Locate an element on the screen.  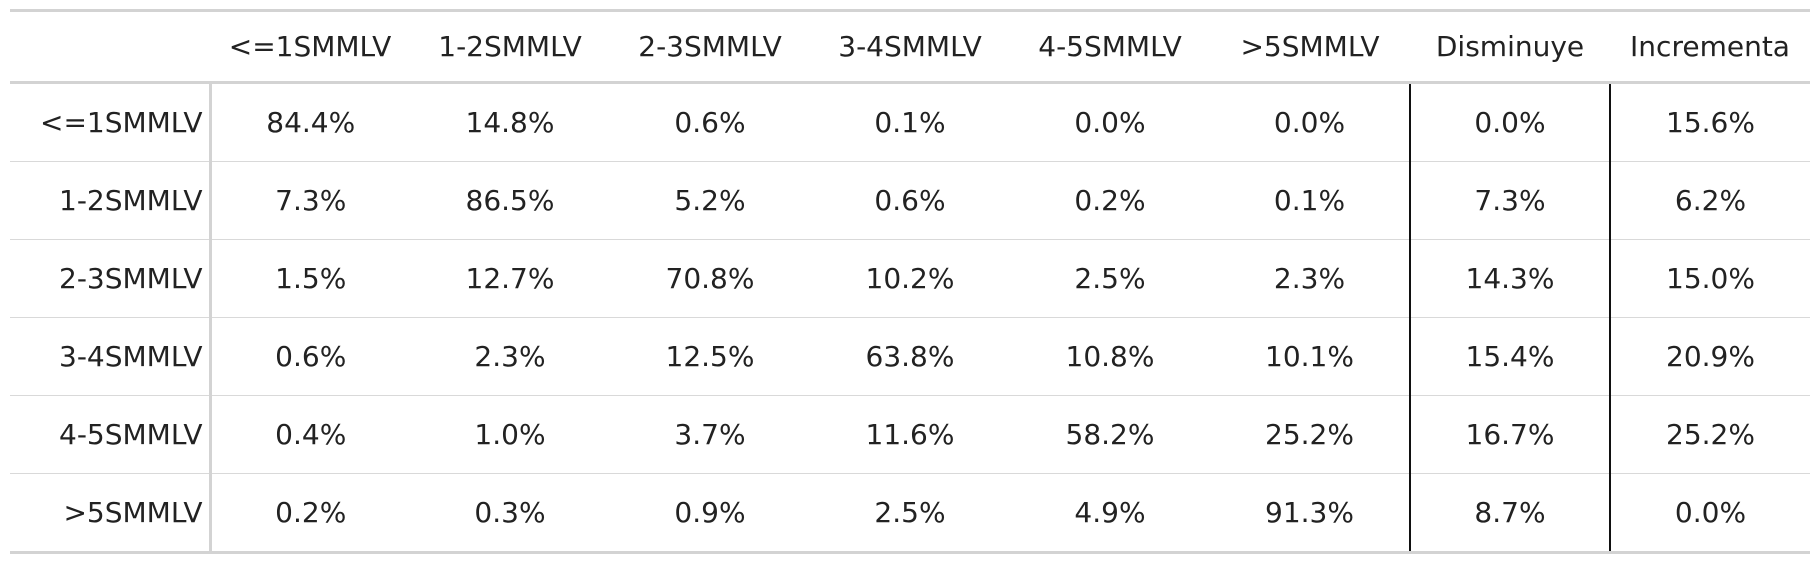
column-header-stub is located at coordinates (110, 47).